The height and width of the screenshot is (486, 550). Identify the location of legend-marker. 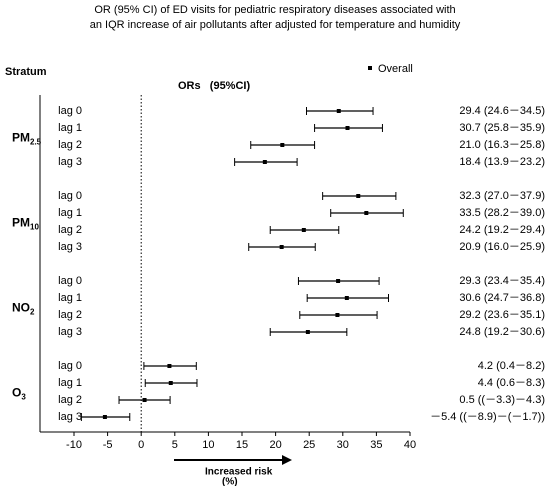
(370, 68).